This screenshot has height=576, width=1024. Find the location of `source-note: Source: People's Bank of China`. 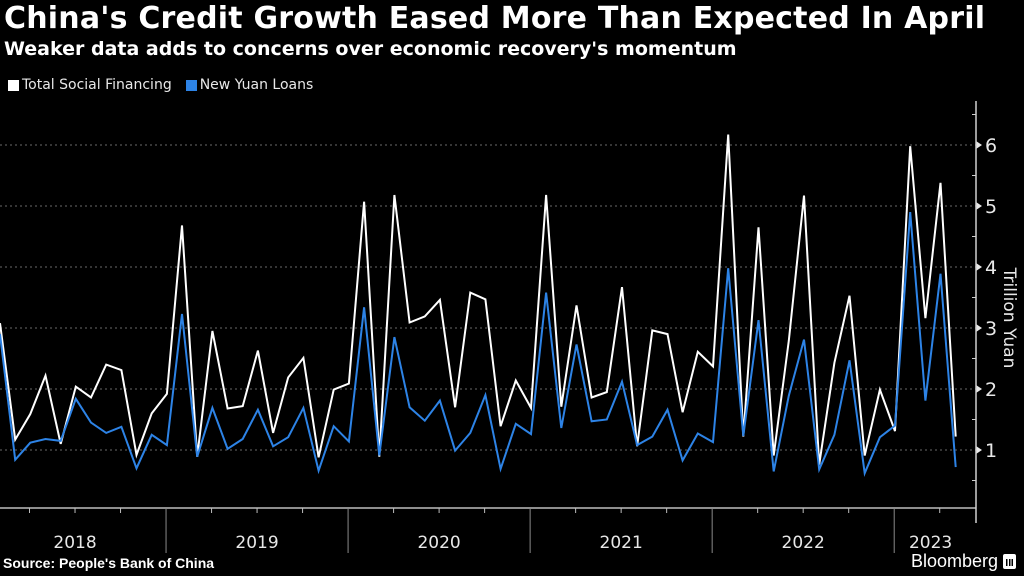

source-note: Source: People's Bank of China is located at coordinates (109, 563).